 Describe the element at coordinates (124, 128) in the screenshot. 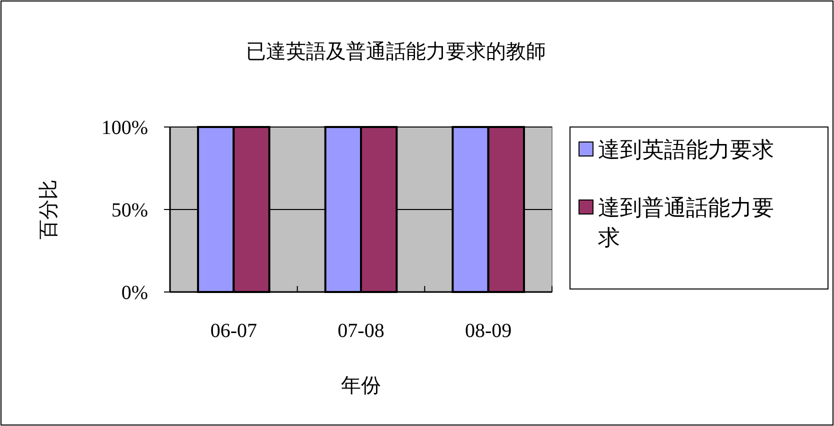

I see `y-tick-label: 100%` at that location.